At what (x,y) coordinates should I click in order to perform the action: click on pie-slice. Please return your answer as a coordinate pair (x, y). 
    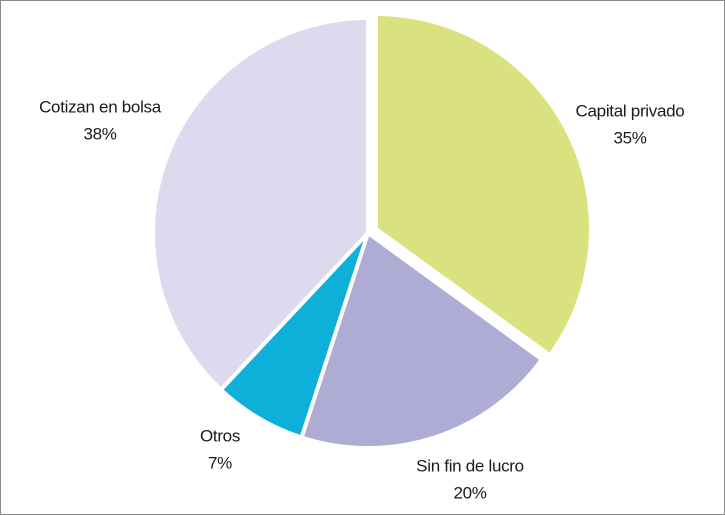
    Looking at the image, I should click on (421, 340).